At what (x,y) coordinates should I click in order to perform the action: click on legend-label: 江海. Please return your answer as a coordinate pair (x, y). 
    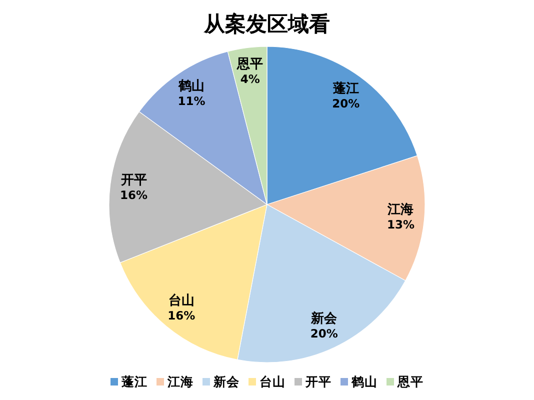
    Looking at the image, I should click on (180, 381).